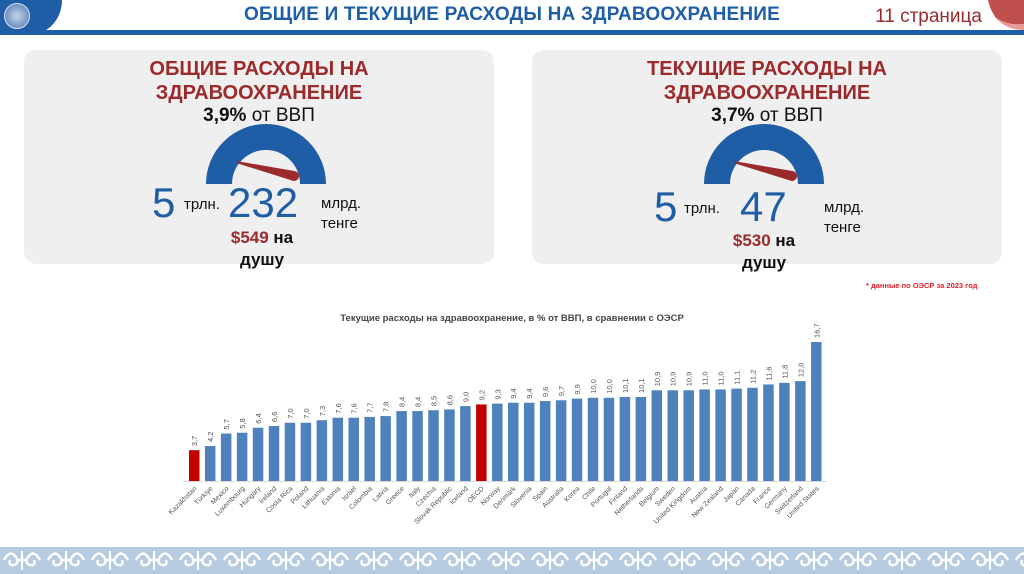 The width and height of the screenshot is (1024, 574). Describe the element at coordinates (784, 372) in the screenshot. I see `value-label: 11,8` at that location.